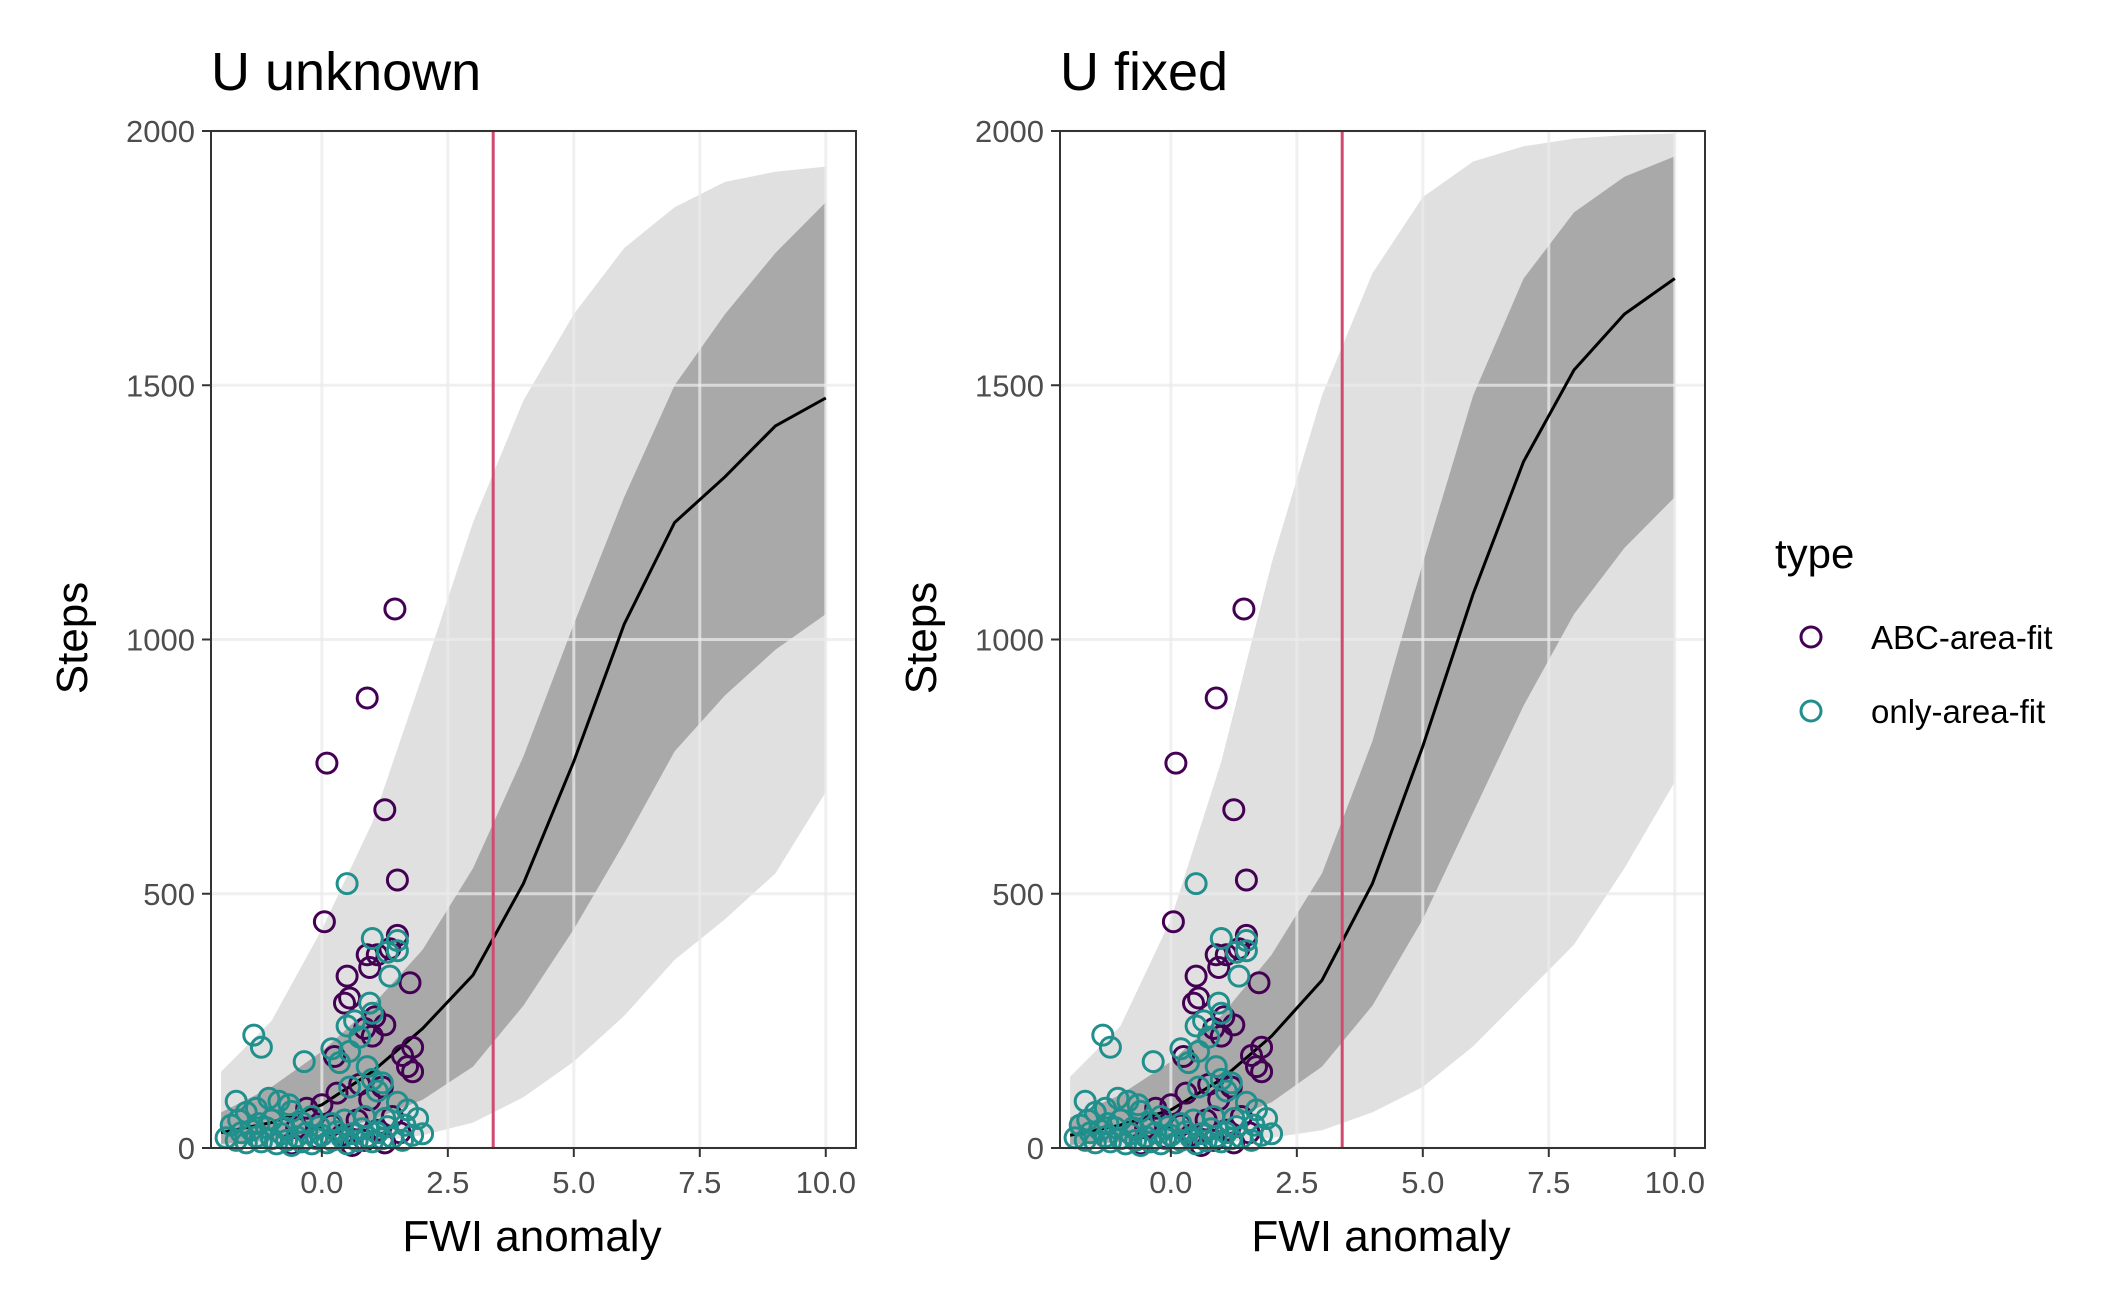 This screenshot has height=1304, width=2125. What do you see at coordinates (1958, 711) in the screenshot?
I see `legend-label-only-area-fit: only-area-fit` at bounding box center [1958, 711].